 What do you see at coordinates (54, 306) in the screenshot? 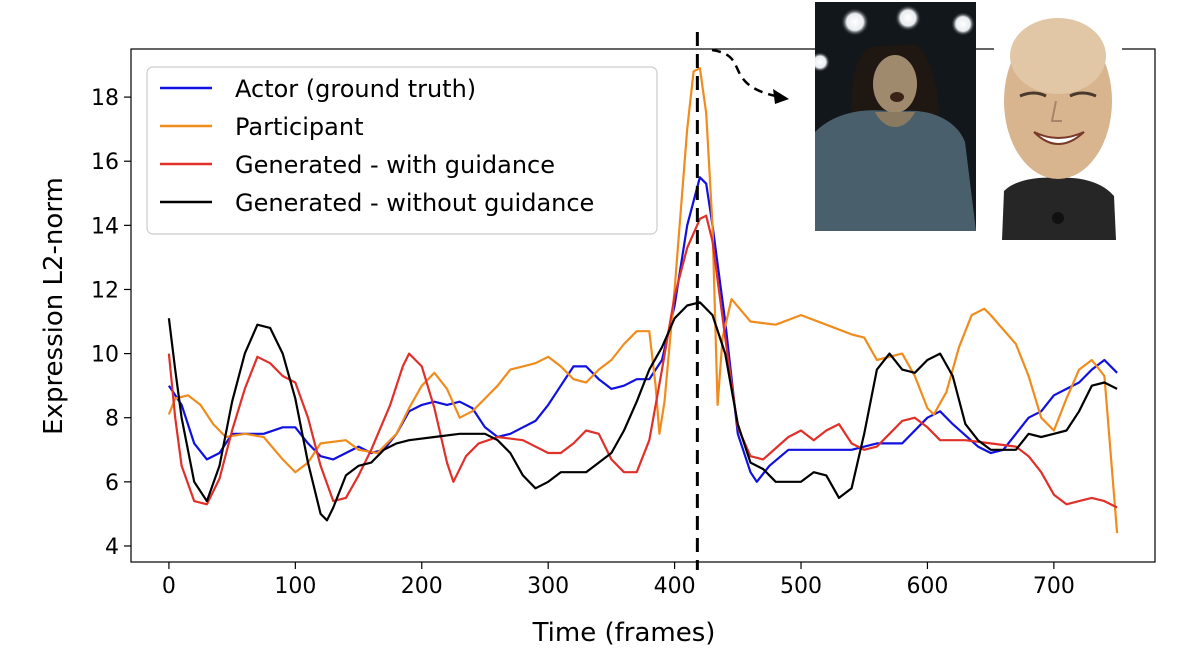
I see `y-axis-label: Expression L2-norm` at bounding box center [54, 306].